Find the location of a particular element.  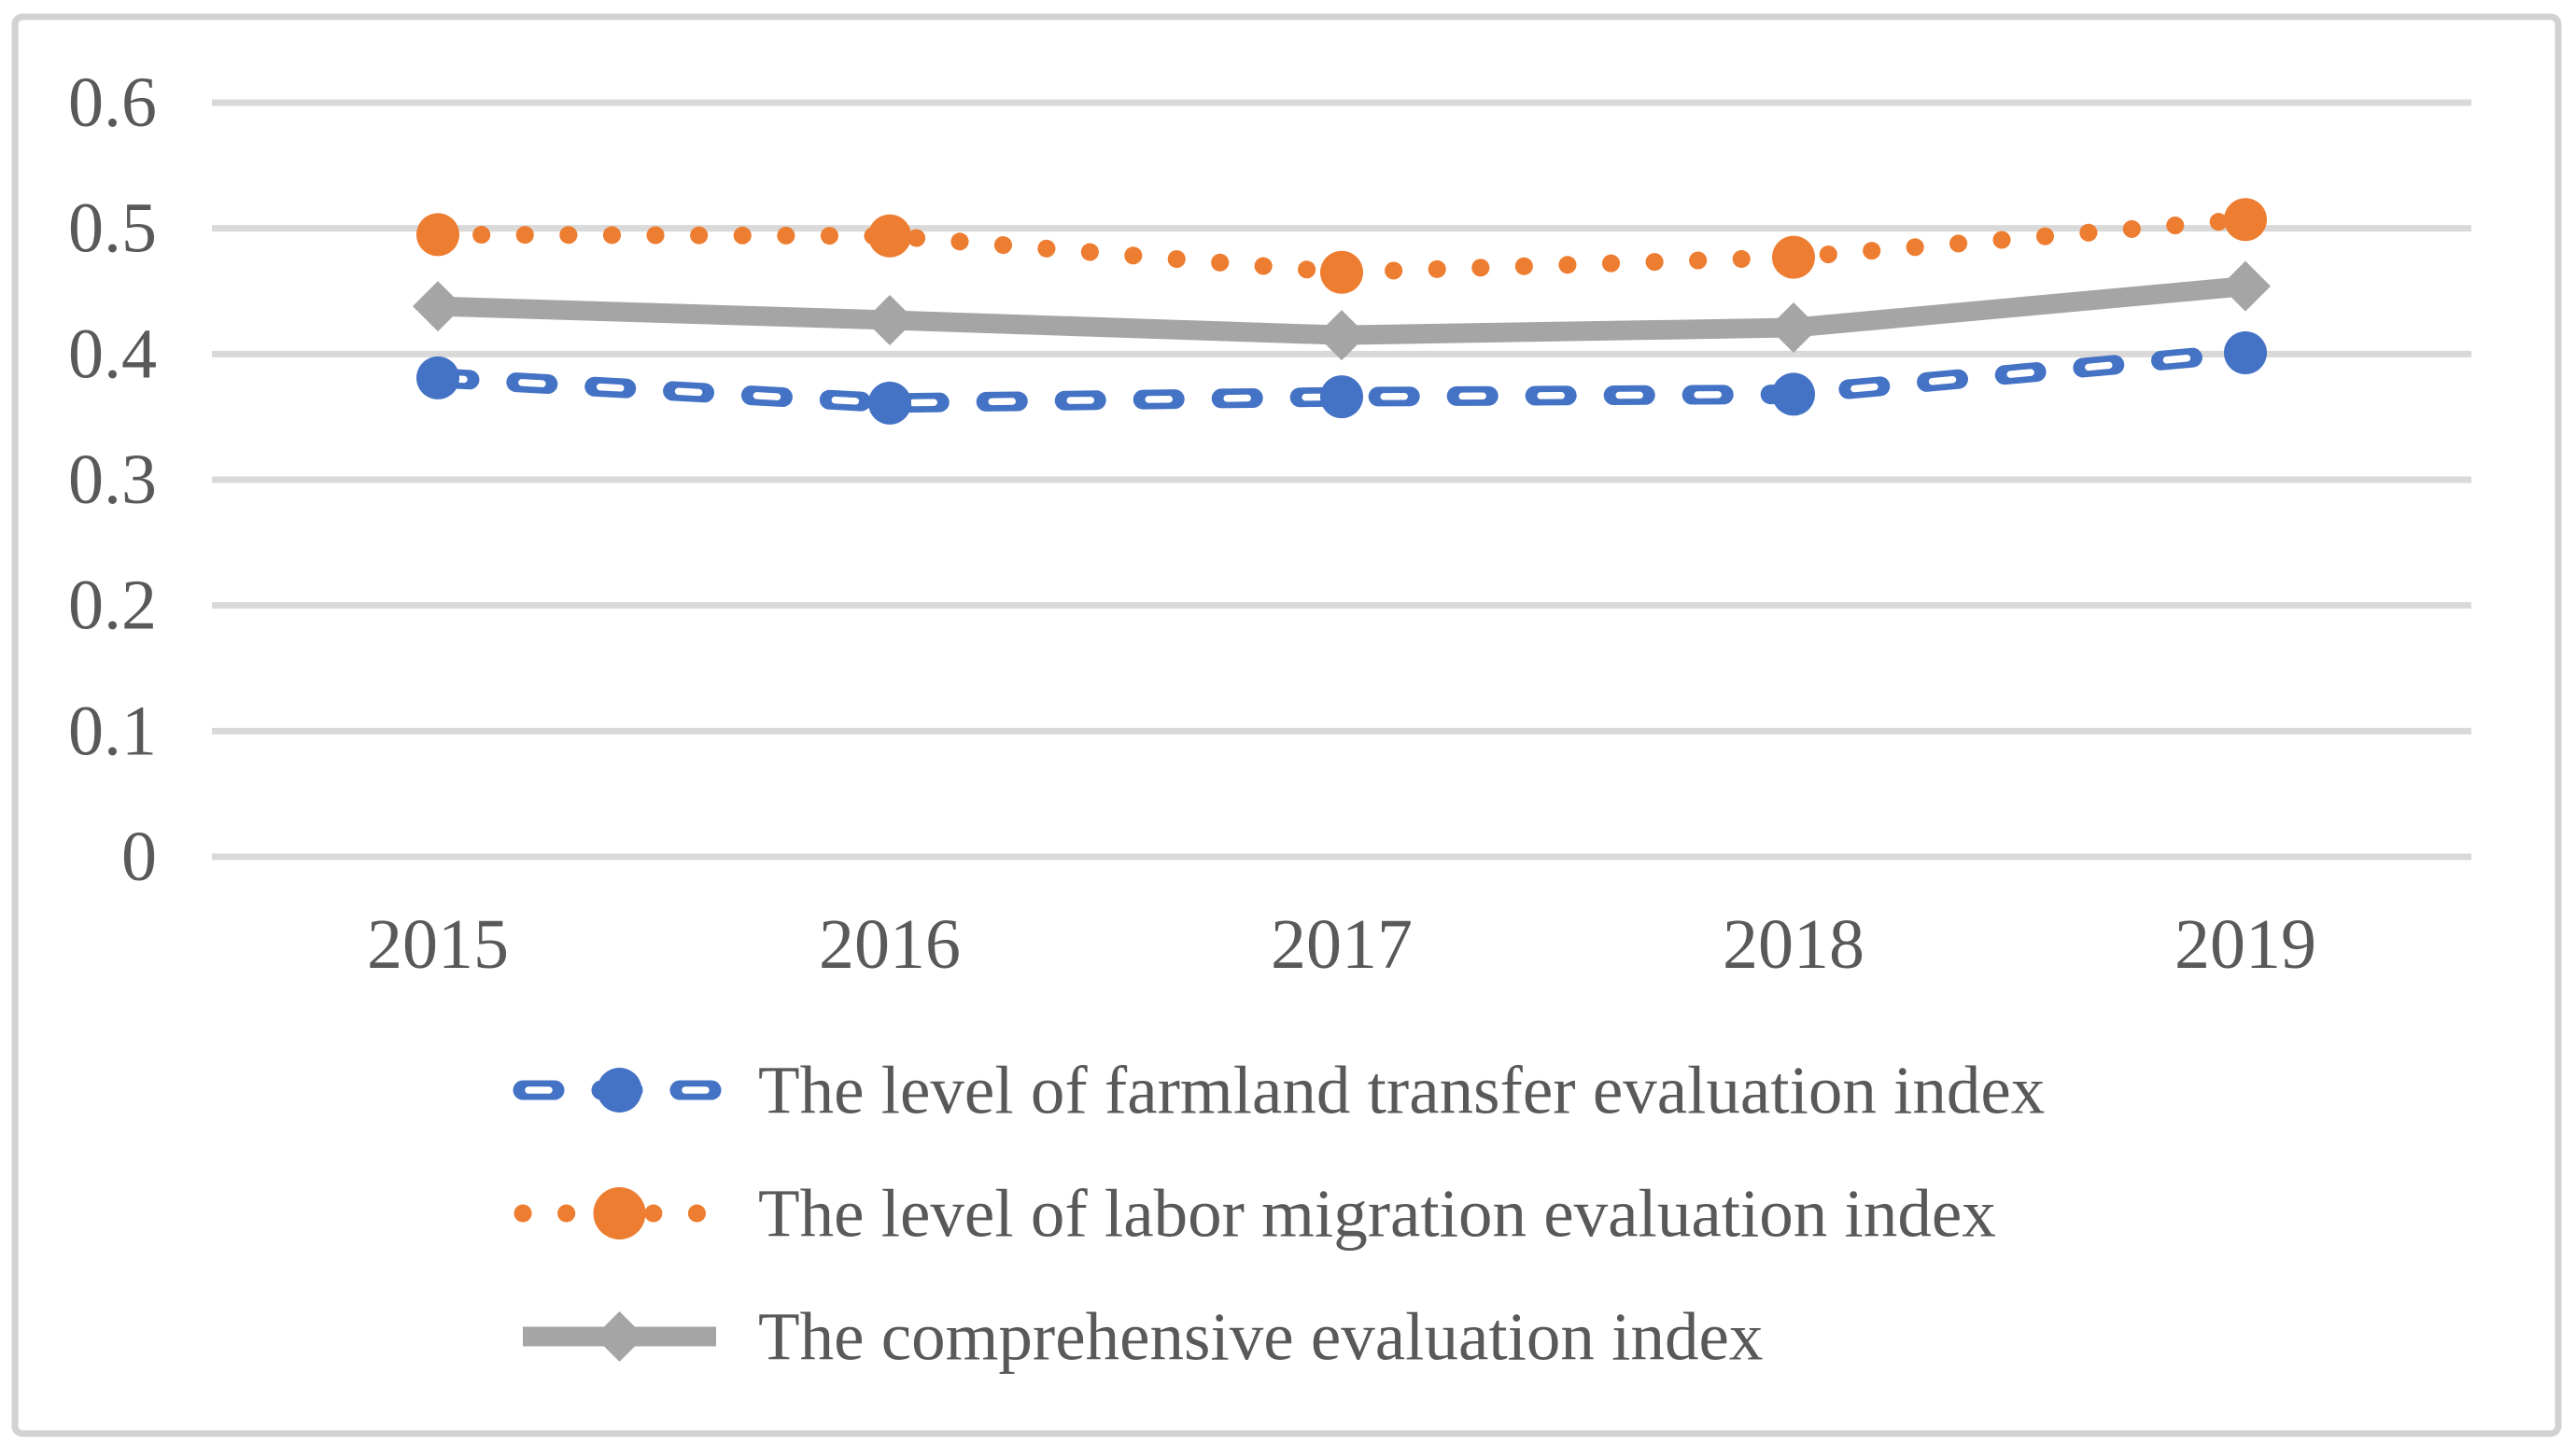

y-axis-tick-labels: 0 0.1 0.2 0.3 0.4 0.5 0.6 is located at coordinates (113, 479).